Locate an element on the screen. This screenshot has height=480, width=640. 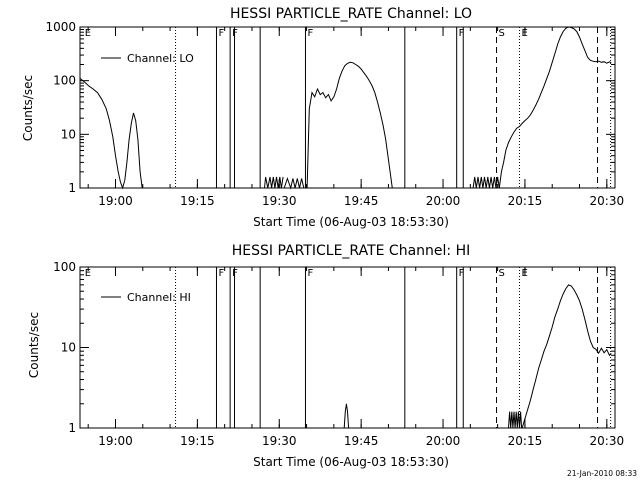
chart-title: HESSI PARTICLE_RATE Channel: HI is located at coordinates (351, 251).